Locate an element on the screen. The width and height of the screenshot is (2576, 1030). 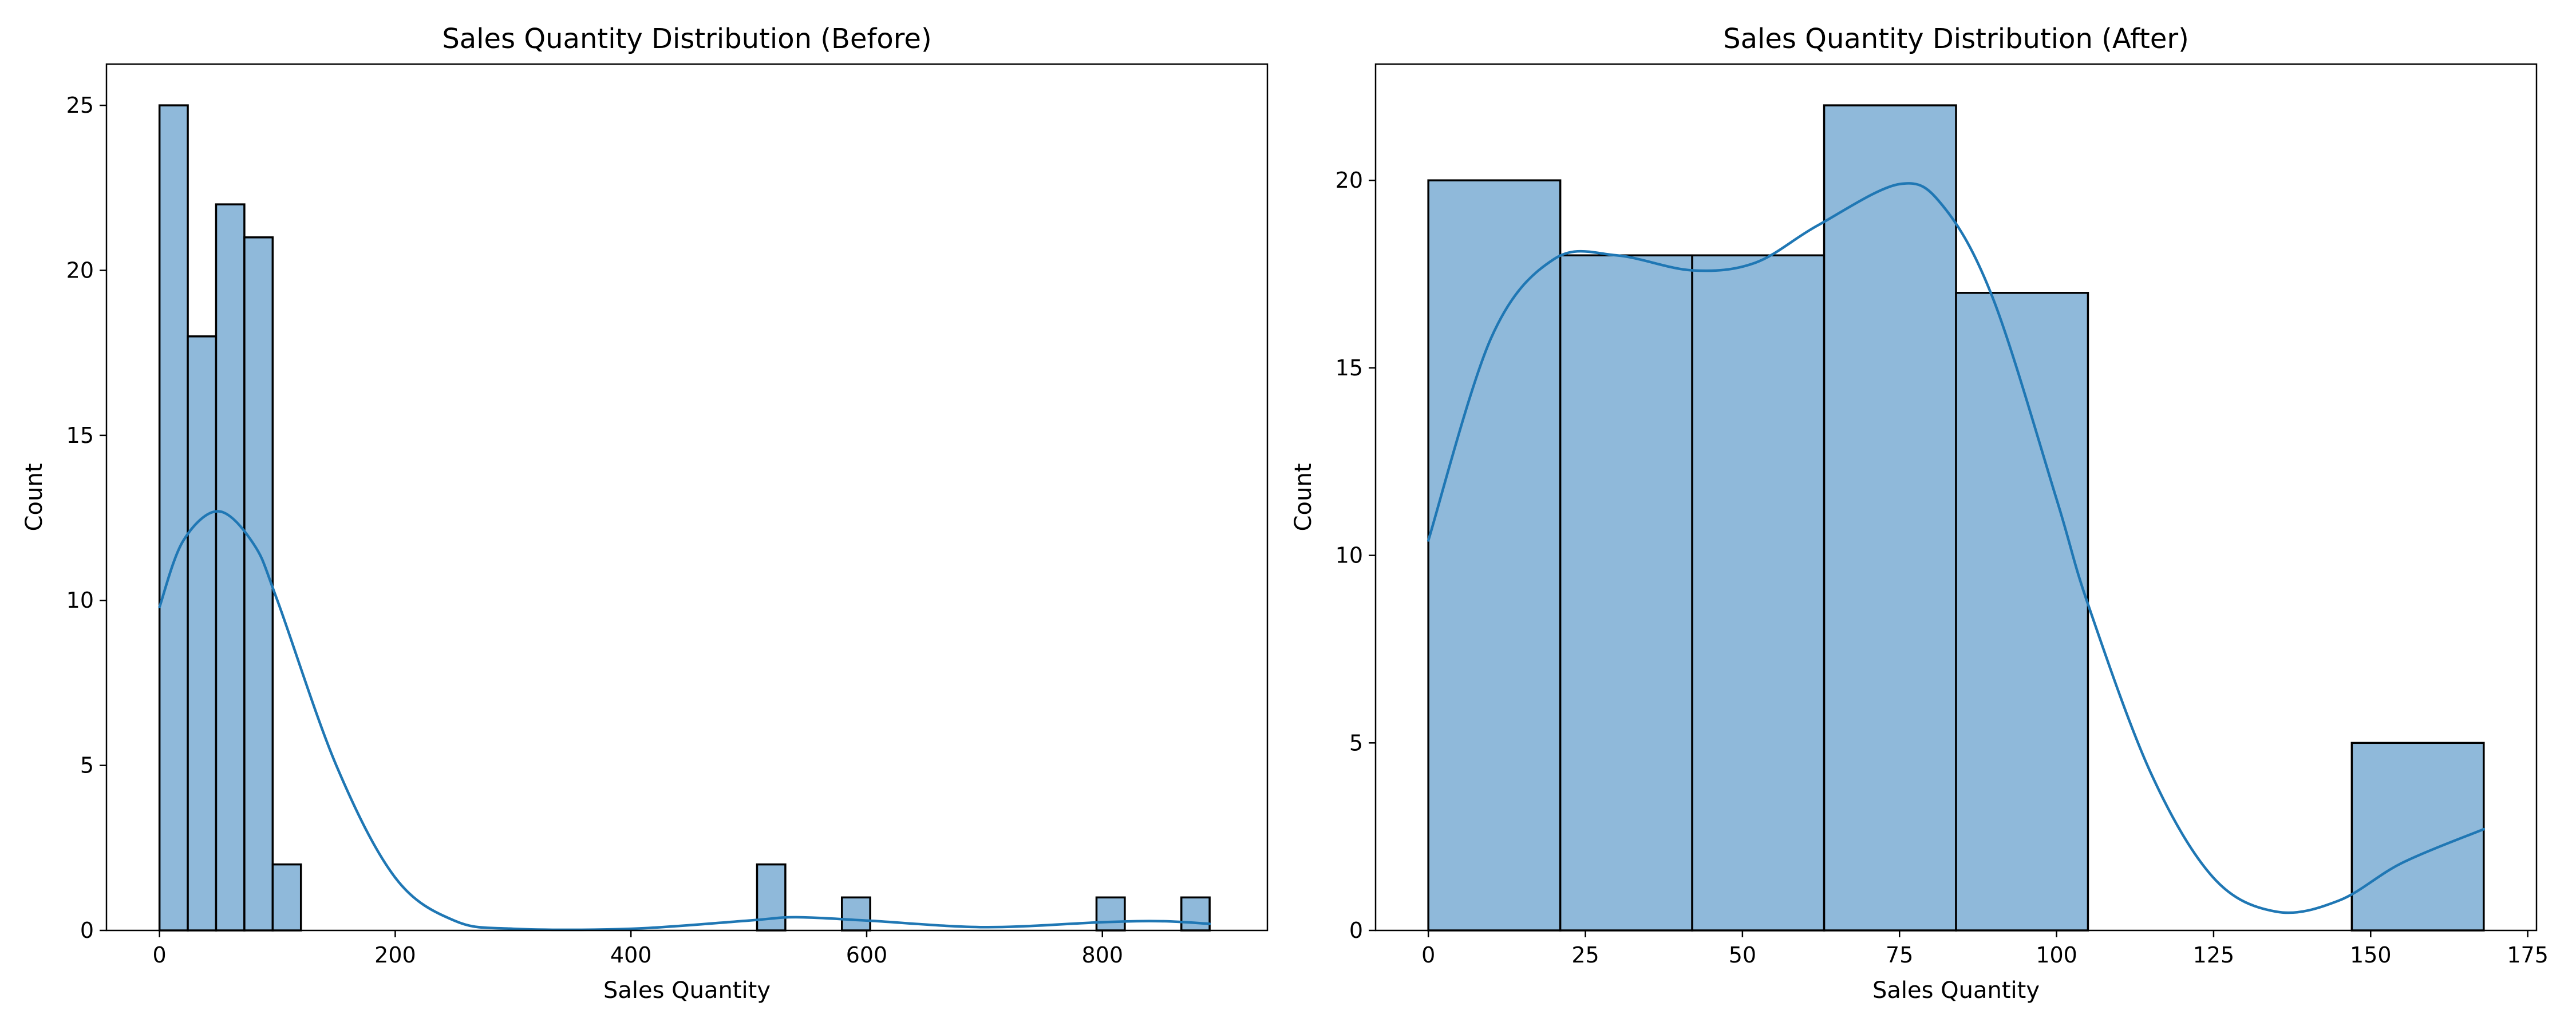
y-tick-label: 25 is located at coordinates (80, 105).